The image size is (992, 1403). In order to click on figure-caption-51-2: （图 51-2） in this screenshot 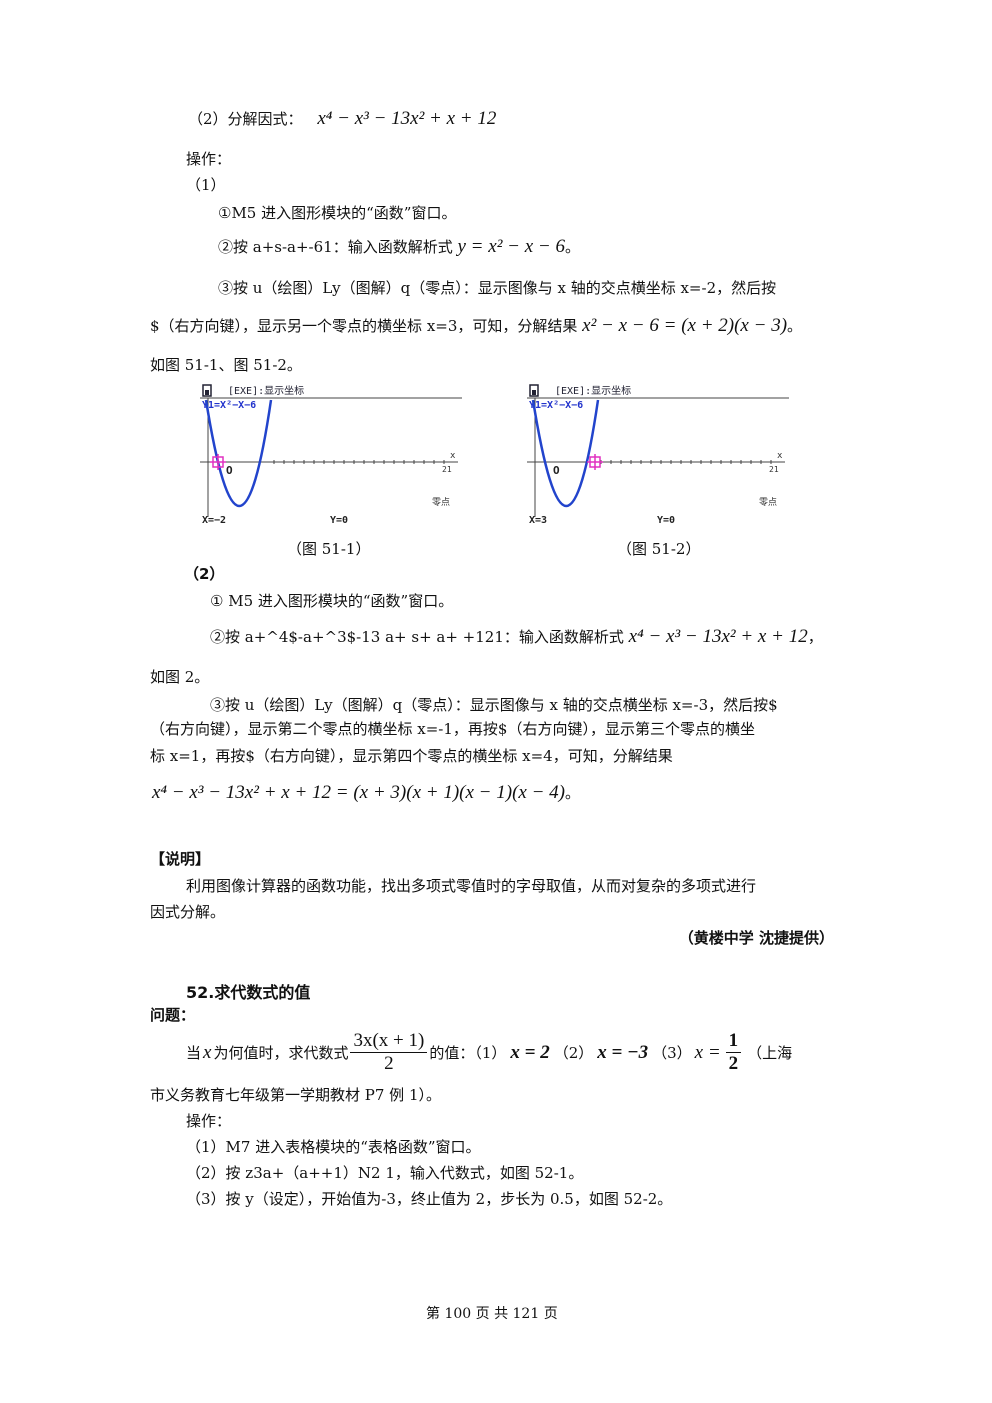, I will do `click(659, 549)`.